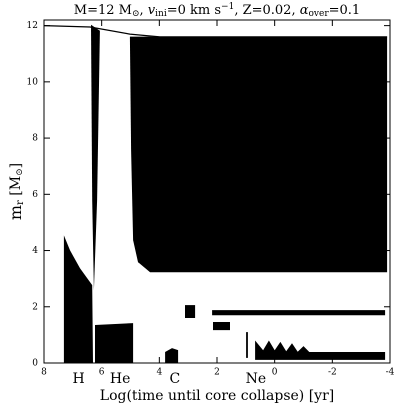 The image size is (409, 409). Describe the element at coordinates (35, 364) in the screenshot. I see `y-tick-label: 0` at that location.